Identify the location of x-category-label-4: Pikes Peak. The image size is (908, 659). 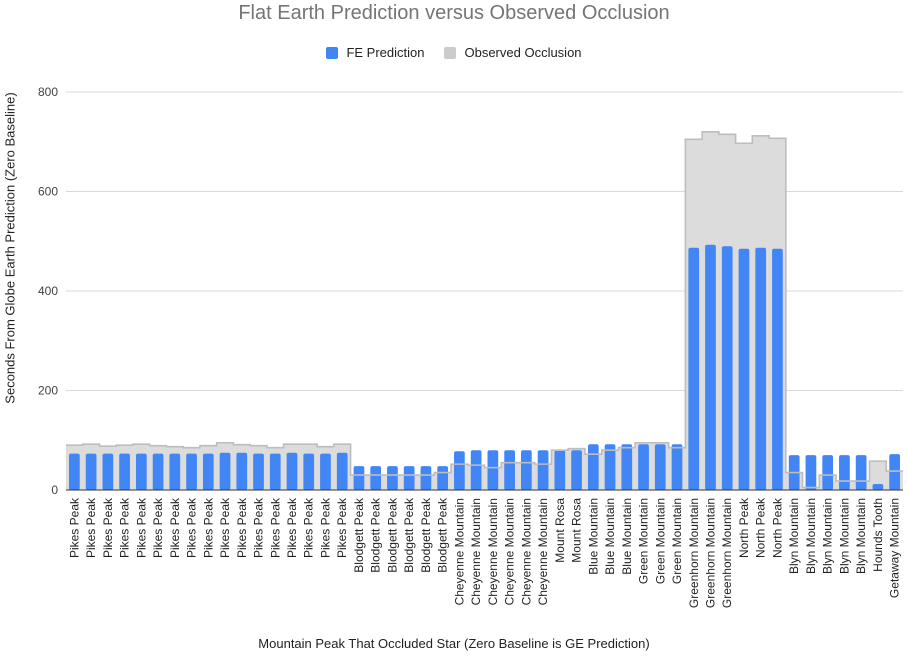
(141, 527).